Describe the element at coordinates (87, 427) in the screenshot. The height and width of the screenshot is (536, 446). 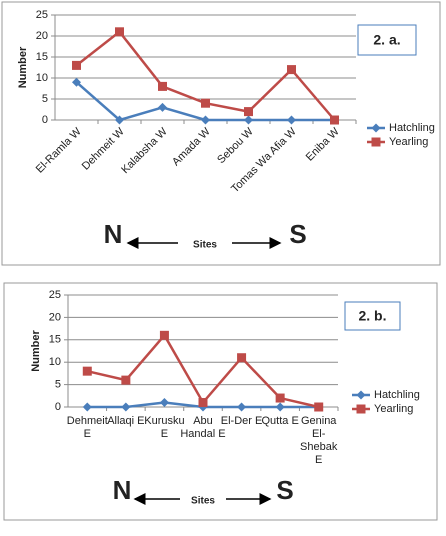
I see `x-tick-label: Dehmeit E` at that location.